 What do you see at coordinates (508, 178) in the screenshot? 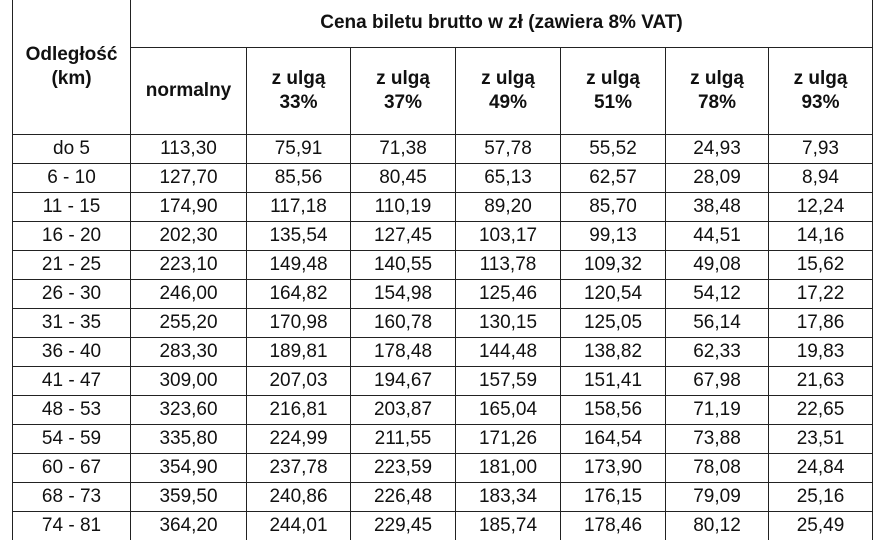
I see `price-cell: 65,13` at bounding box center [508, 178].